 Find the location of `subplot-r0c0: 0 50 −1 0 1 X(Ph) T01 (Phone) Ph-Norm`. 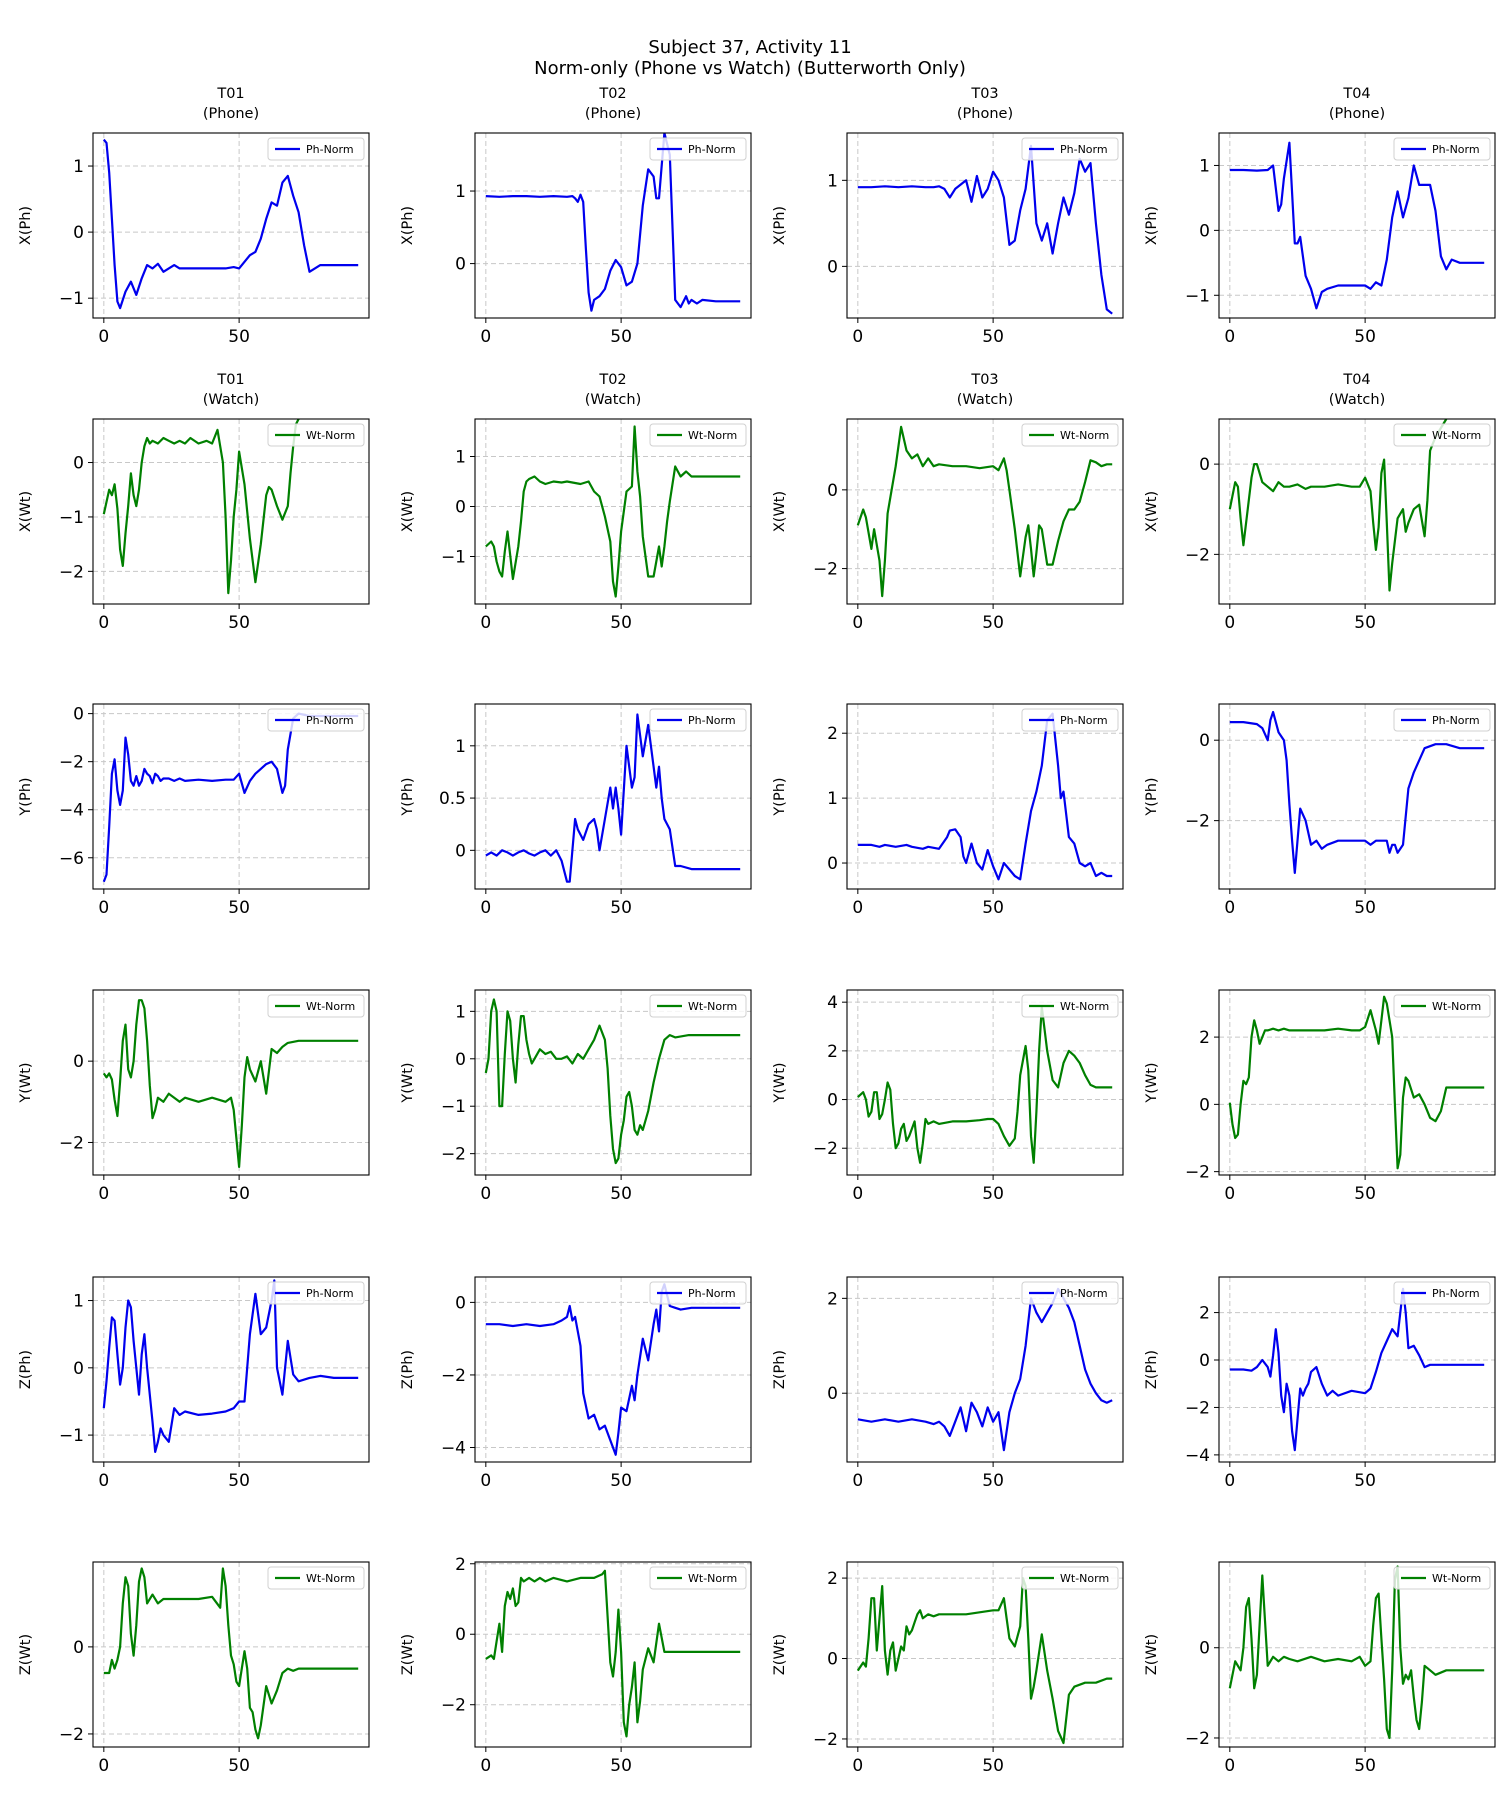

subplot-r0c0: 0 50 −1 0 1 X(Ph) T01 (Phone) Ph-Norm is located at coordinates (194, 216).